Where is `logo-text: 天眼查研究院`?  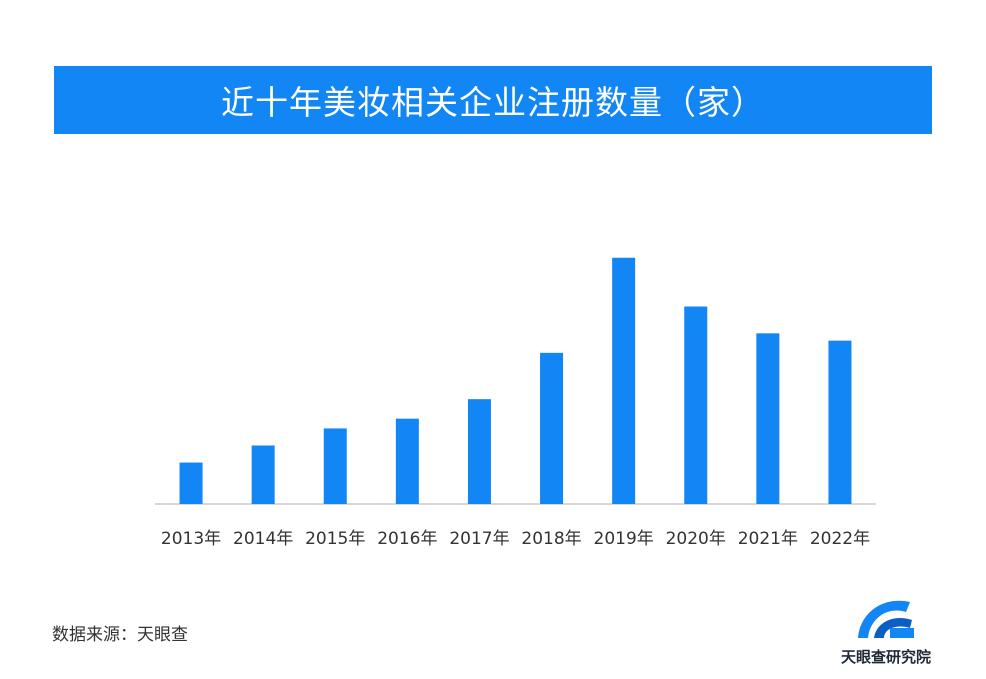
logo-text: 天眼查研究院 is located at coordinates (885, 657).